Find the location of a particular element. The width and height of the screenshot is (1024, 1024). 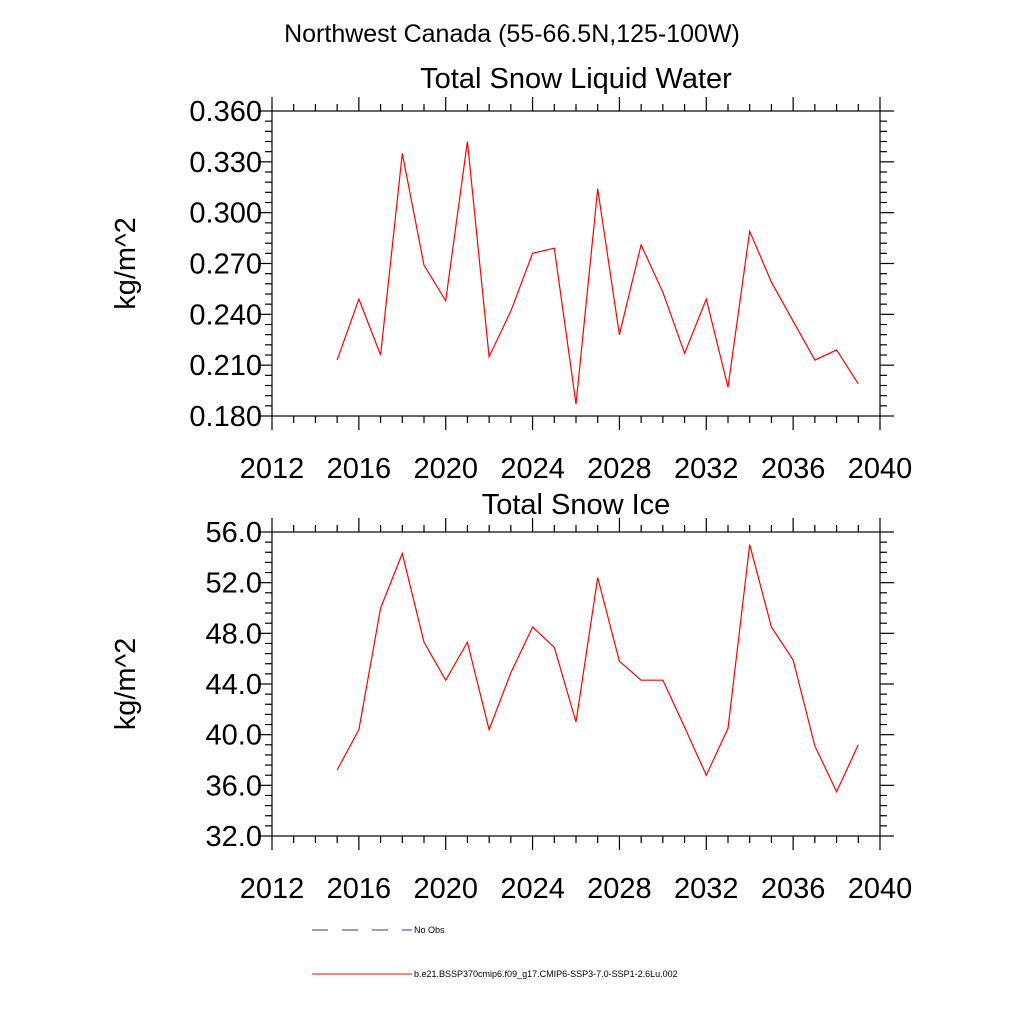

y-tick-label: 0.360 is located at coordinates (225, 112).